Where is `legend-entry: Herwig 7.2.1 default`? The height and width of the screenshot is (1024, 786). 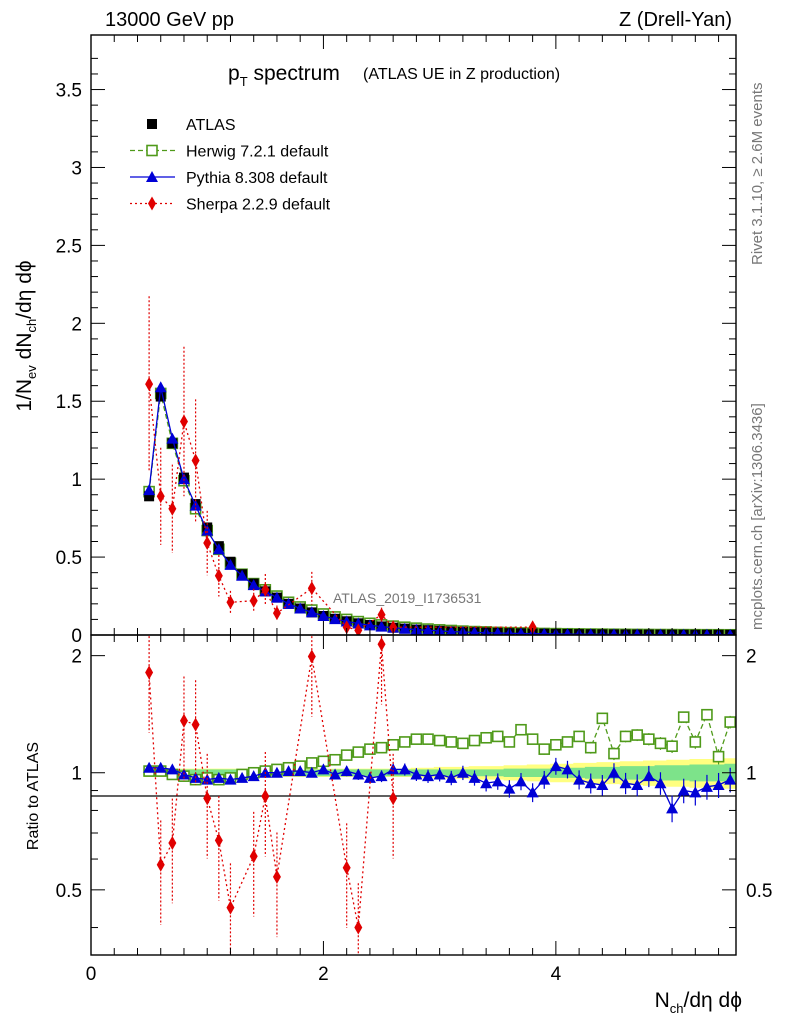
legend-entry: Herwig 7.2.1 default is located at coordinates (229, 152).